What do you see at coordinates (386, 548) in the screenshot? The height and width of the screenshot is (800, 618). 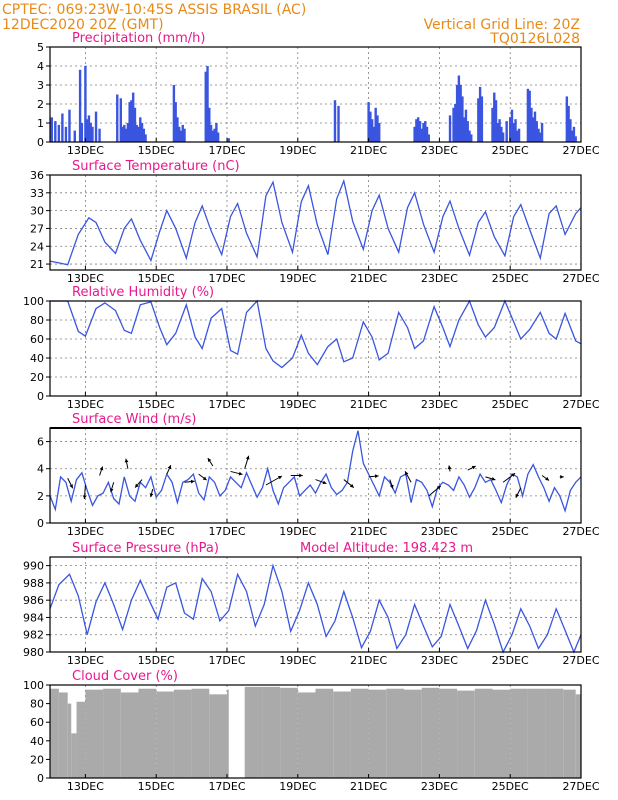 I see `panel-annotation: Model Altitude: 198.423 m` at bounding box center [386, 548].